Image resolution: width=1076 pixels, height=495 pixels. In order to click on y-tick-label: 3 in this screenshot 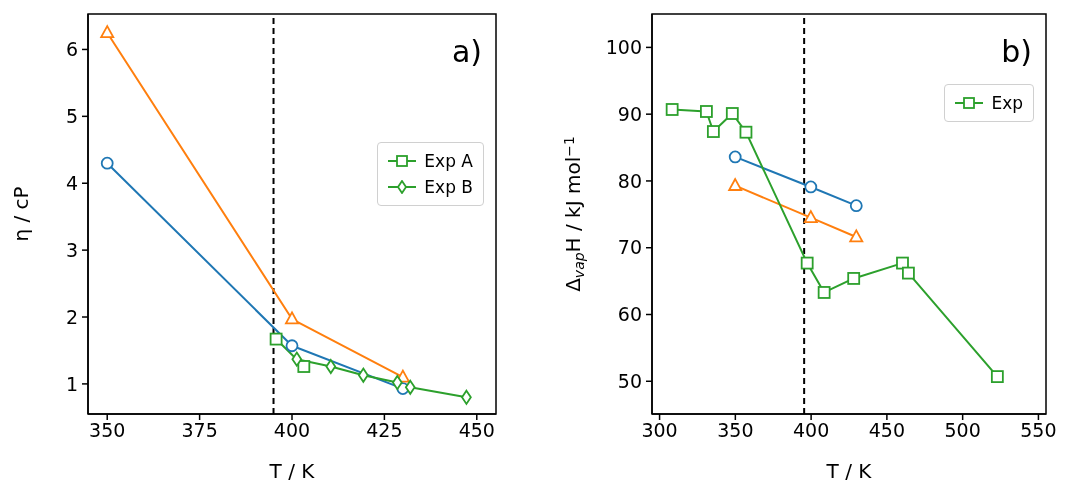, I will do `click(71, 249)`.